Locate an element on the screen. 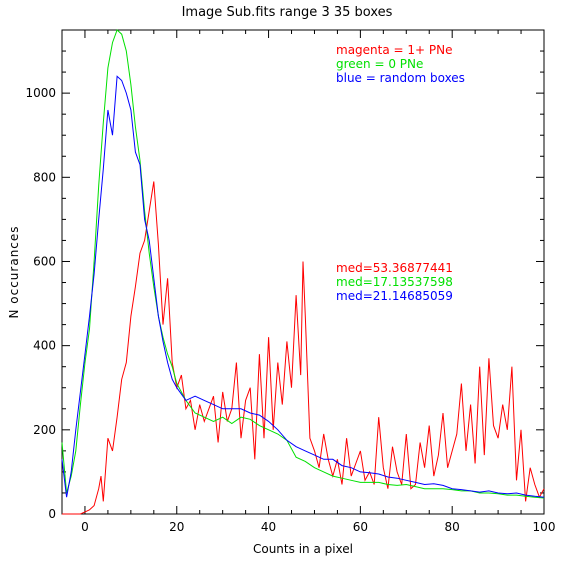 Image resolution: width=574 pixels, height=574 pixels. x-tick-label: 20 is located at coordinates (176, 527).